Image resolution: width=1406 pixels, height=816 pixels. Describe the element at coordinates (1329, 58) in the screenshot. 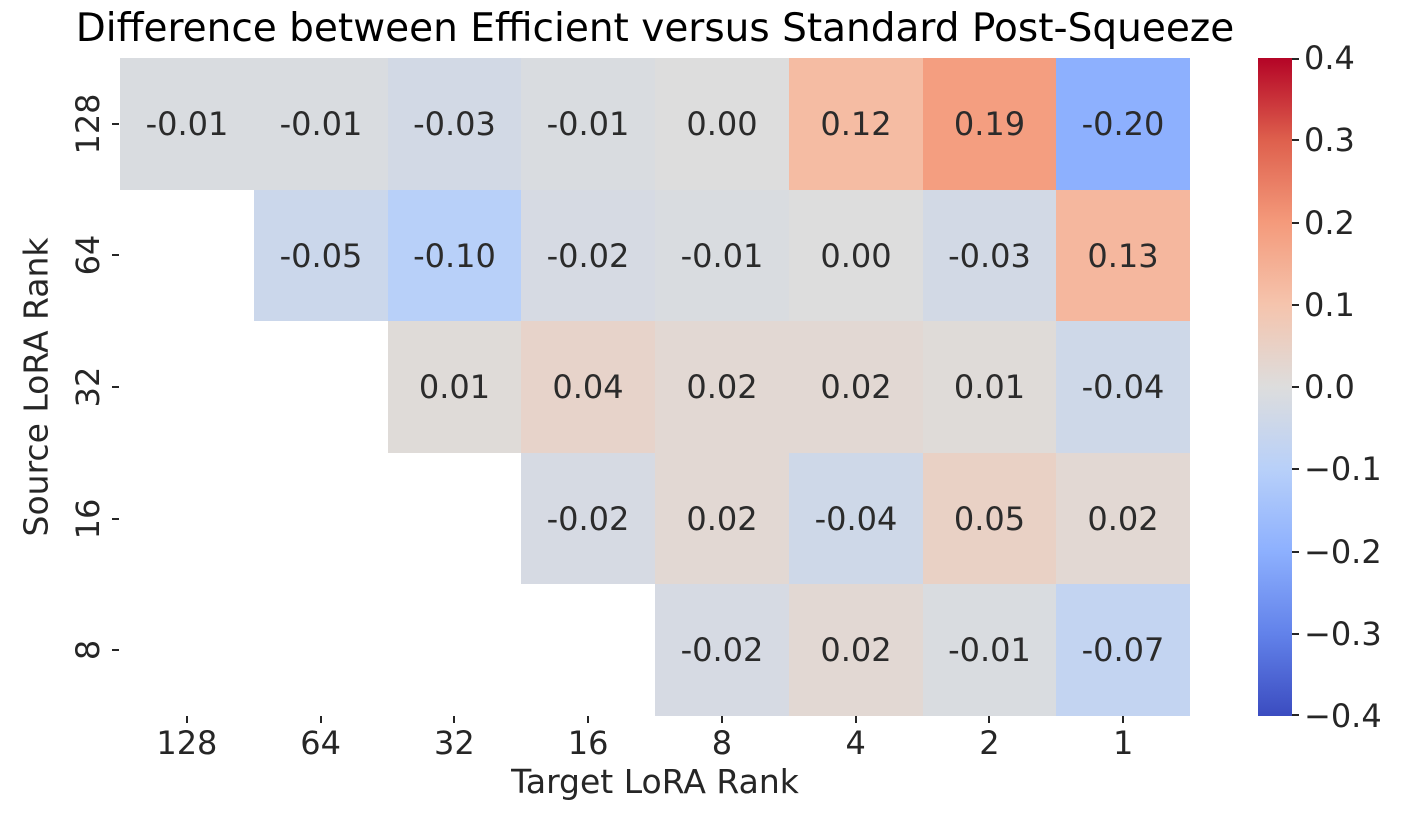

I see `colorbar-tick-label: 0.4` at that location.